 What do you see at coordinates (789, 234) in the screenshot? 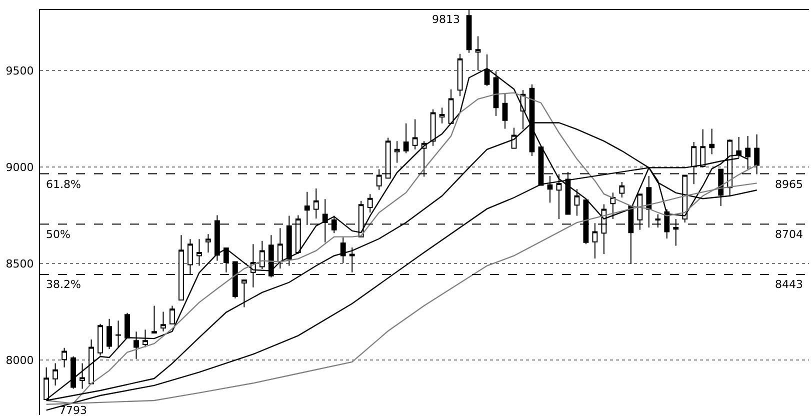
I see `ref-line-label: 8704` at bounding box center [789, 234].